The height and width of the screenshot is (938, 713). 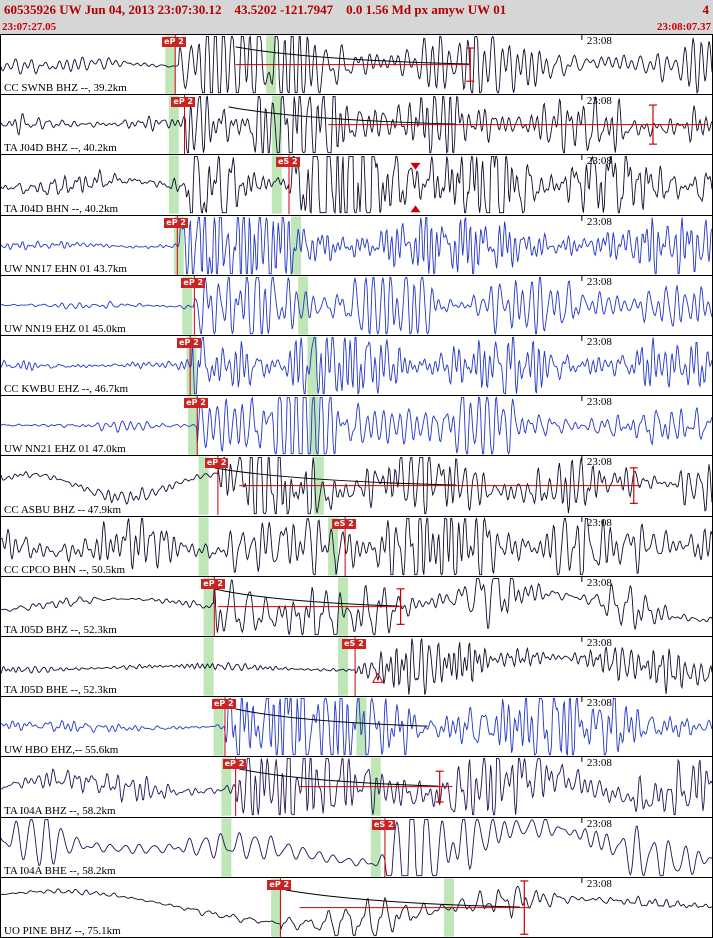 I want to click on station-label: TA I04A BHE --, 58.2km, so click(x=60, y=870).